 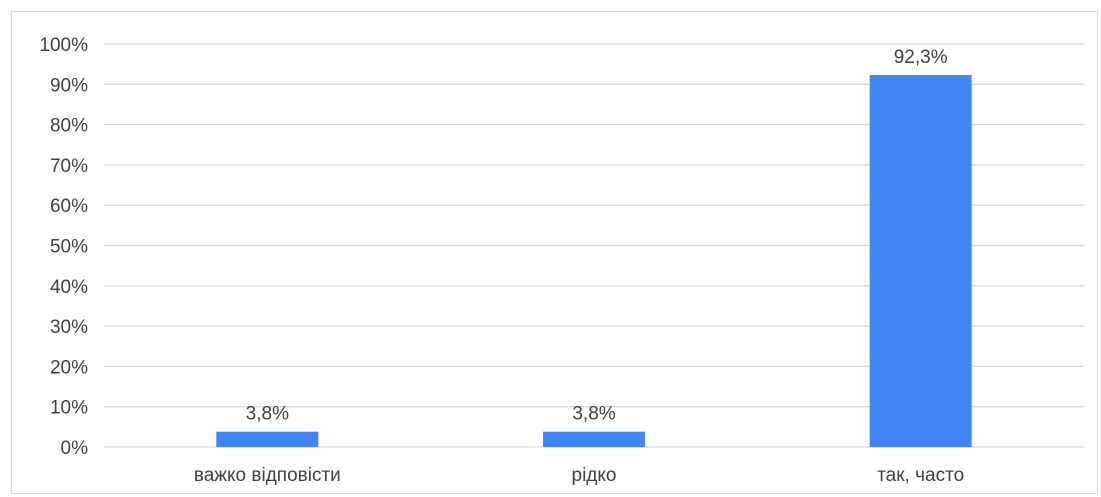 What do you see at coordinates (69, 367) in the screenshot?
I see `y-tick-label: 20%` at bounding box center [69, 367].